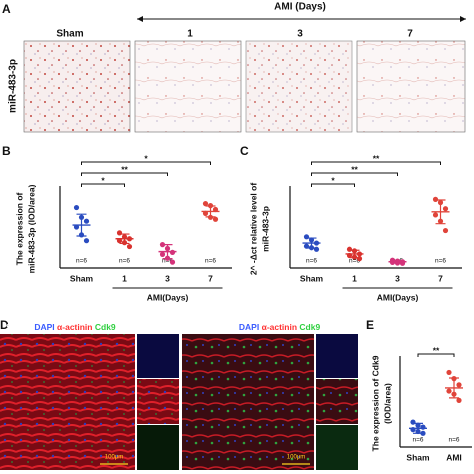 The image size is (474, 474). What do you see at coordinates (375, 403) in the screenshot?
I see `y-axis-label: The expression of Cdk9` at bounding box center [375, 403].